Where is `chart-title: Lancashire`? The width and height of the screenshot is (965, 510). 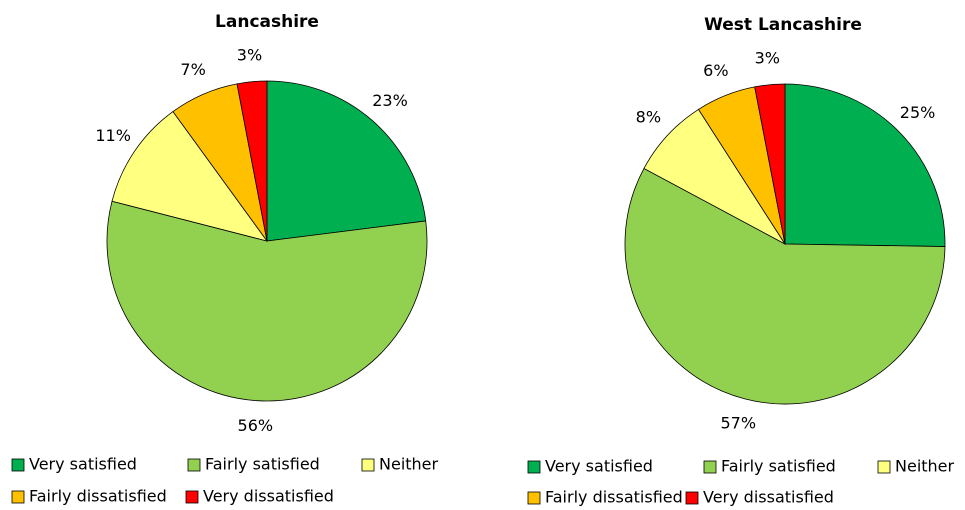 chart-title: Lancashire is located at coordinates (267, 22).